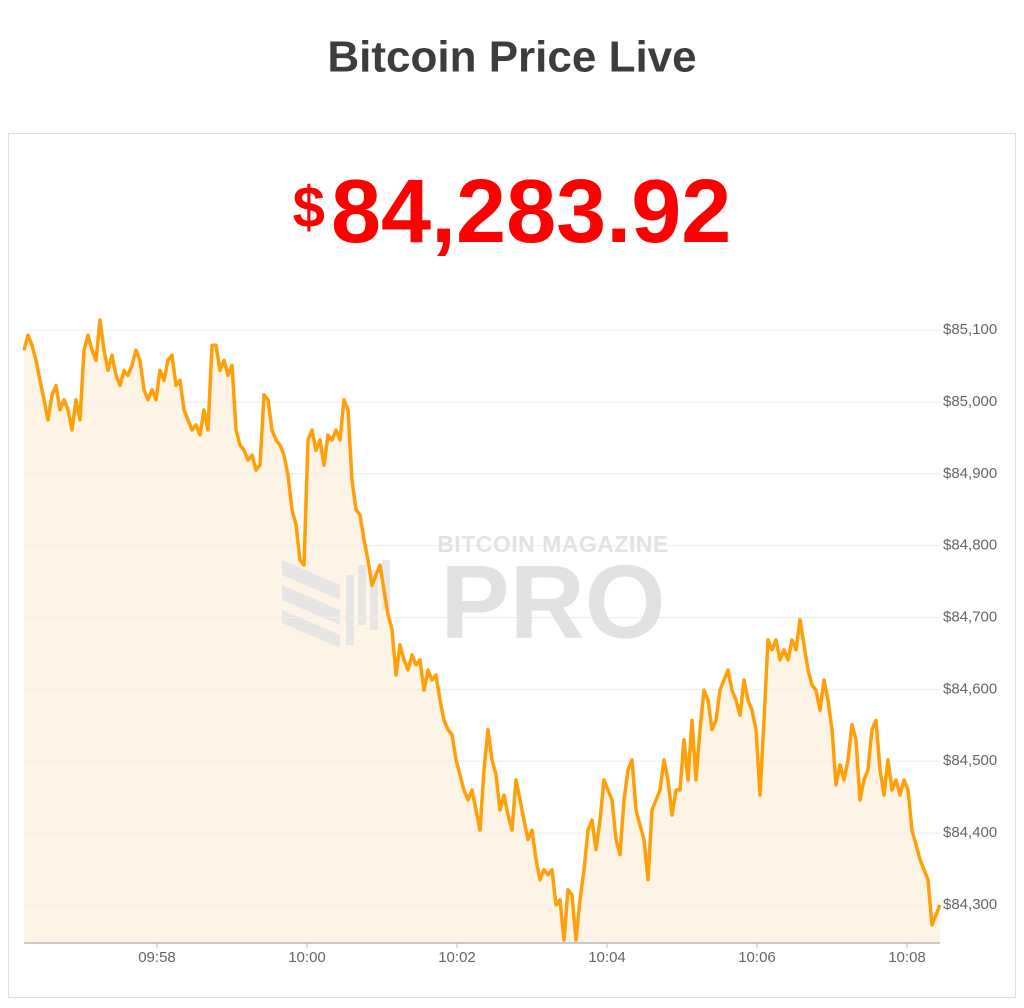 The height and width of the screenshot is (1008, 1024). Describe the element at coordinates (457, 957) in the screenshot. I see `x-tick-label: 10:02` at that location.